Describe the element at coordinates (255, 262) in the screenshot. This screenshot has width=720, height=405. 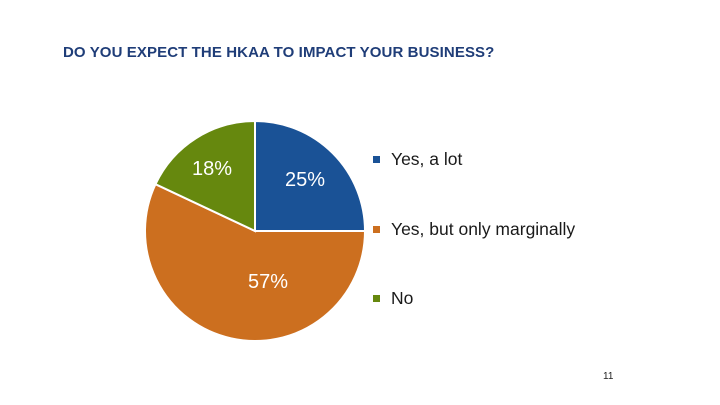
I see `pie-slice-yes-but-only-marginally` at that location.